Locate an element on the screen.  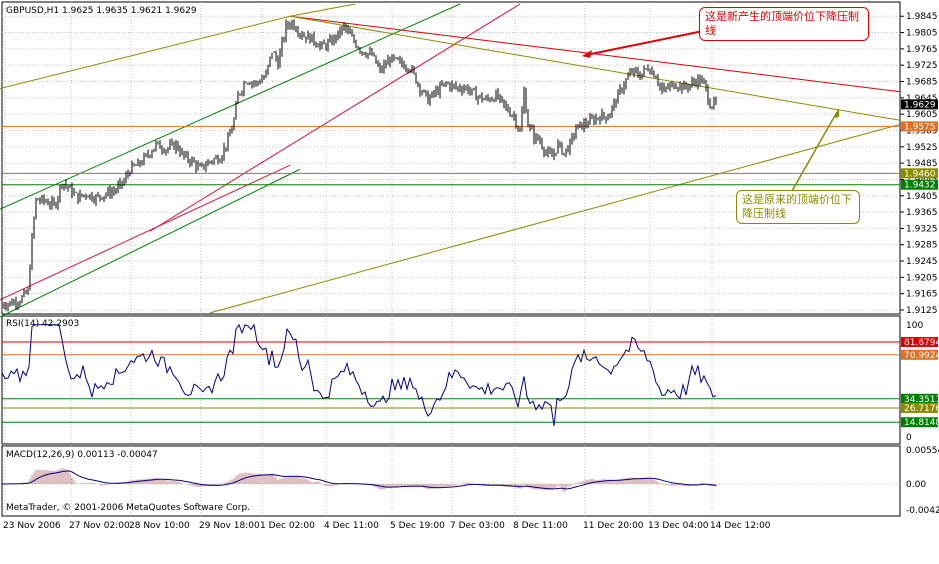
arrow-head-old is located at coordinates (836, 113).